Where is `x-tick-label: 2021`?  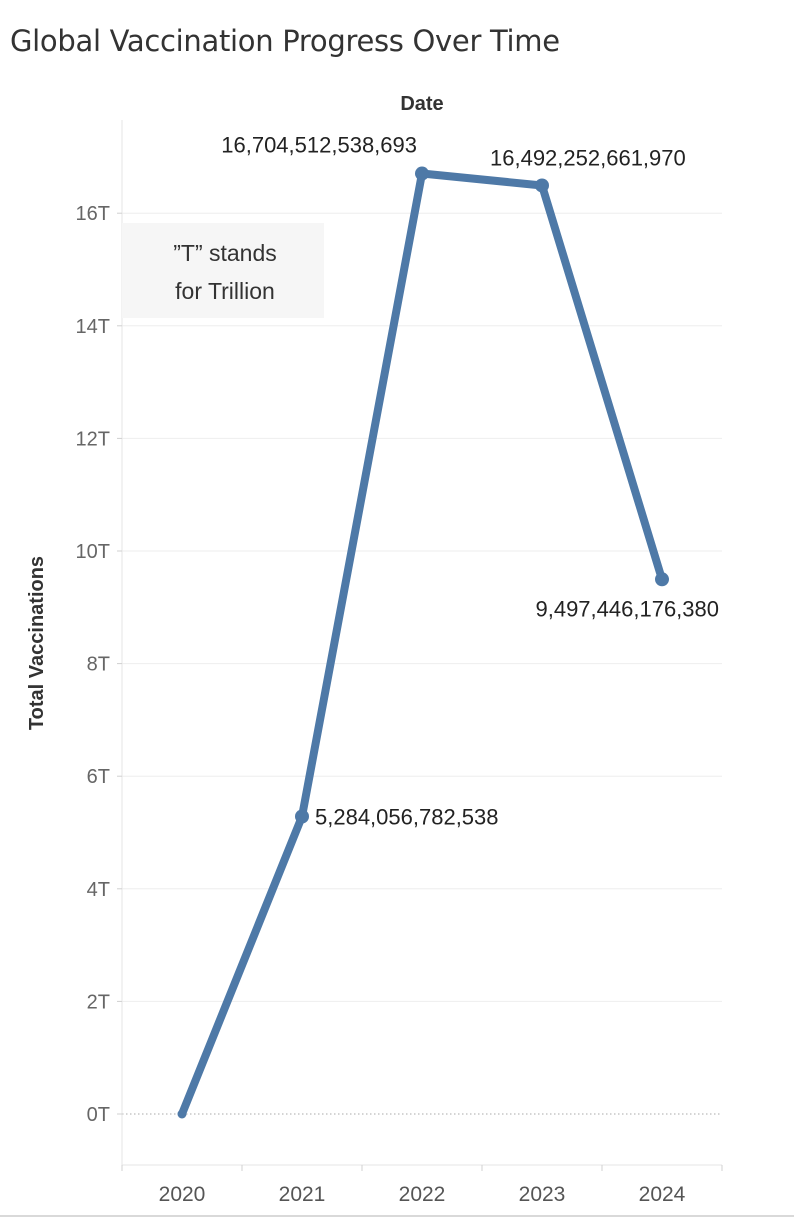 x-tick-label: 2021 is located at coordinates (302, 1194).